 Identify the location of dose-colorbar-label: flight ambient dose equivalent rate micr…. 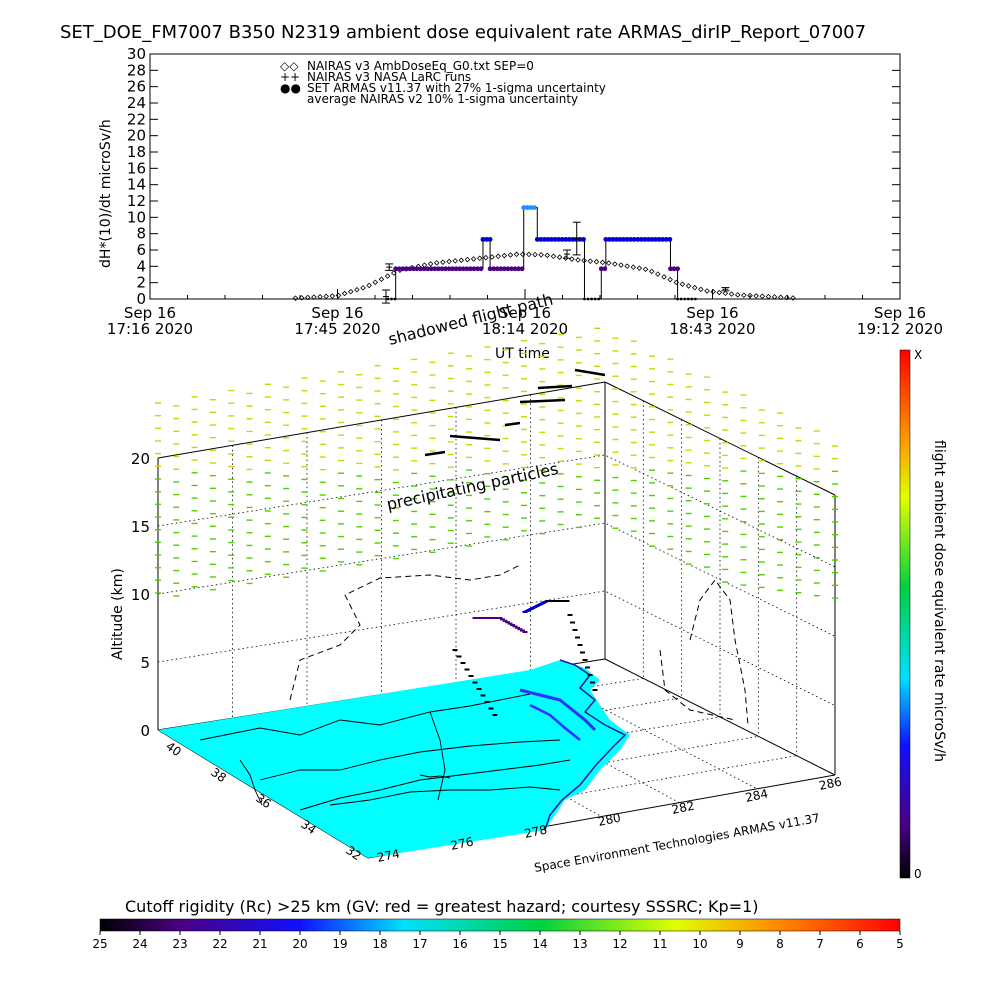
(939, 601).